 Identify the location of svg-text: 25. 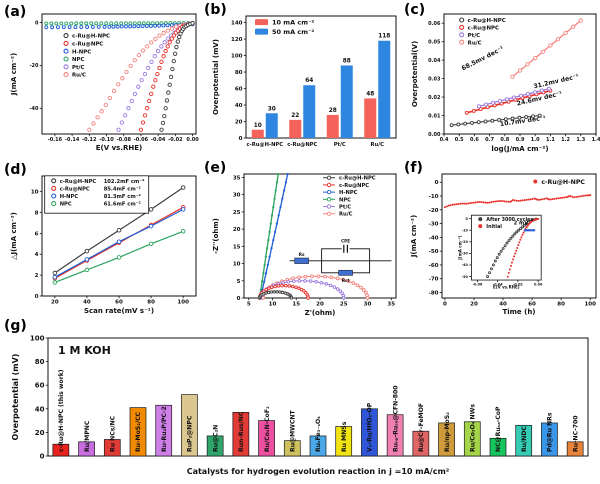
(237, 213).